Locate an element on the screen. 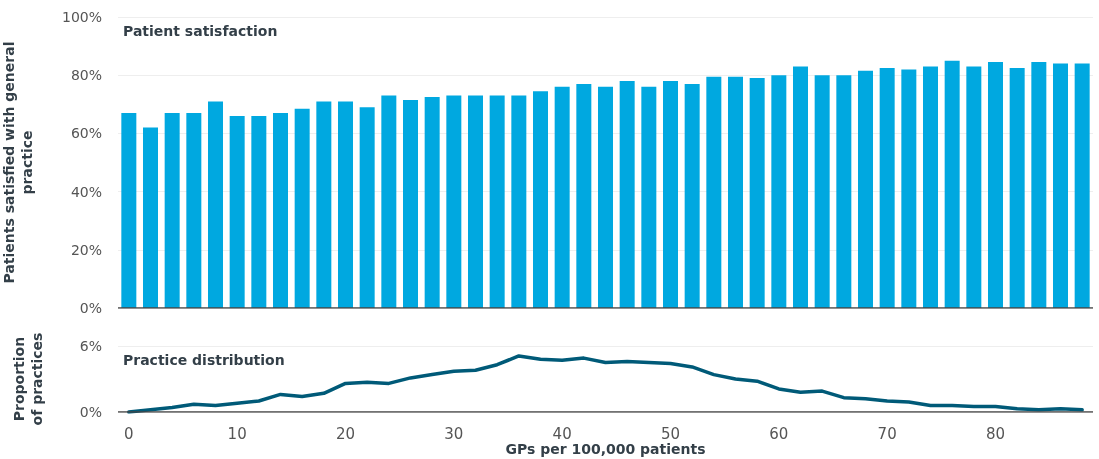 The width and height of the screenshot is (1099, 459). x-axis-title: GPs per 100,000 patients is located at coordinates (605, 449).